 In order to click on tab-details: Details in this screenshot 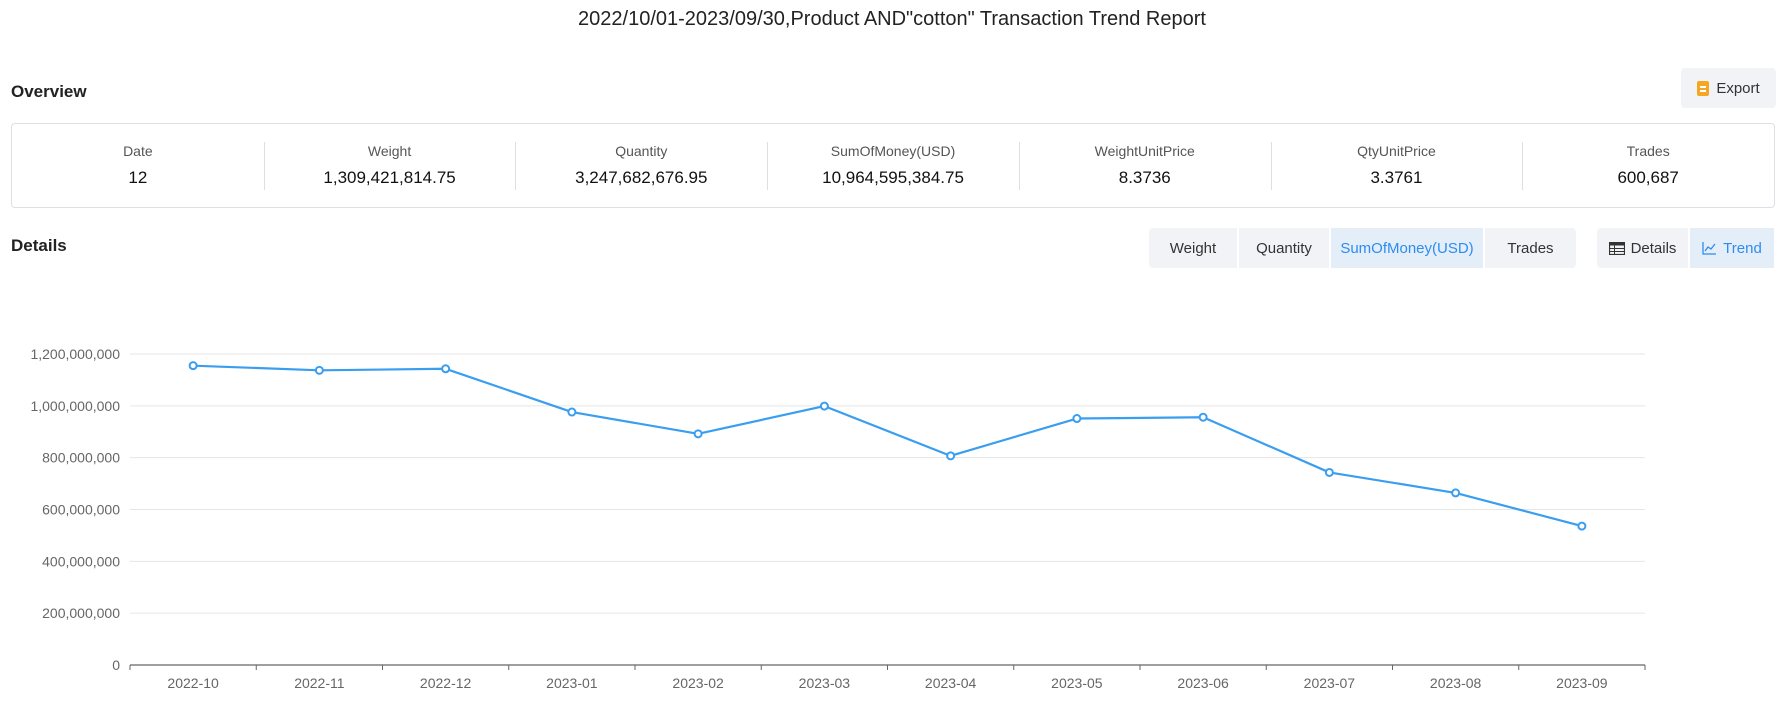, I will do `click(1643, 248)`.